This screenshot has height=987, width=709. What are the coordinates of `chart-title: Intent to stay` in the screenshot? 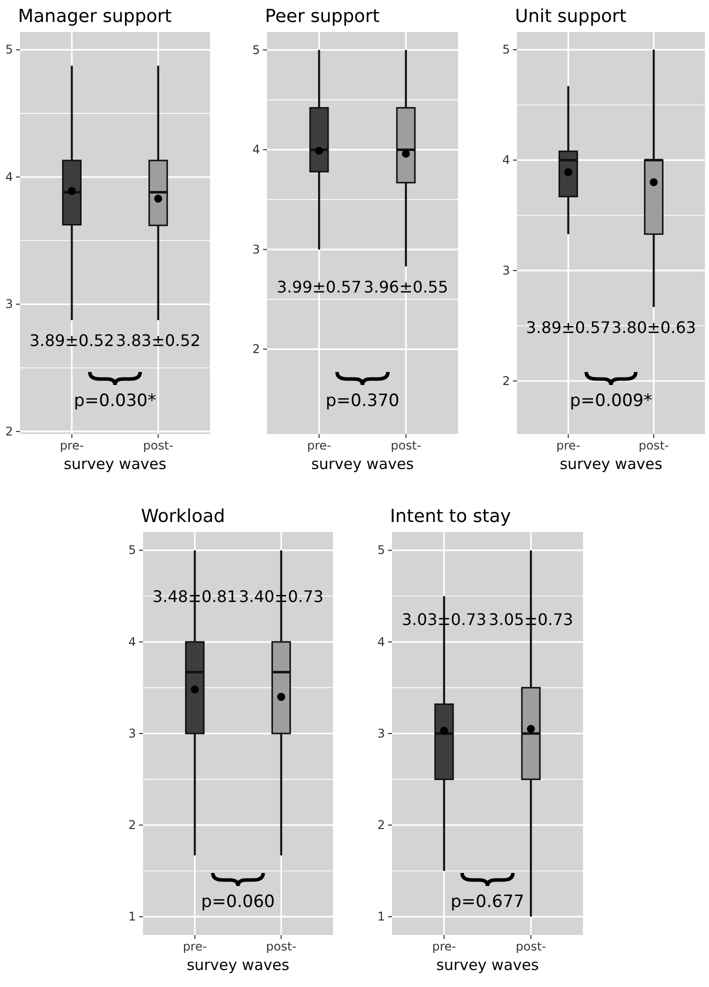 It's located at (451, 516).